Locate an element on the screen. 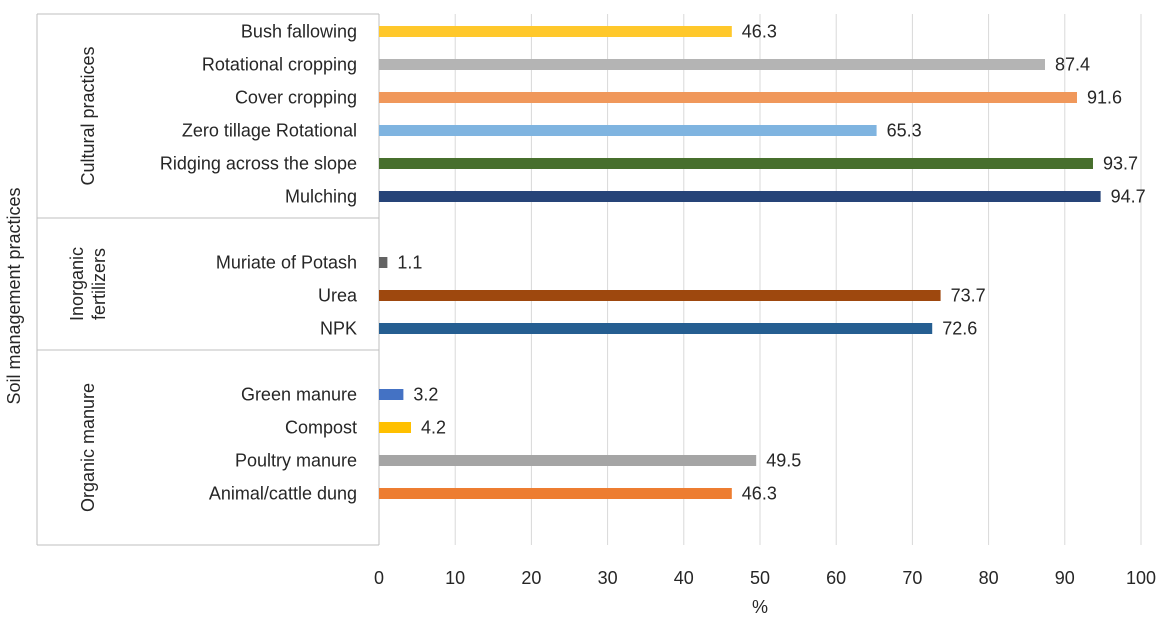 This screenshot has width=1162, height=620. category-label: Muriate of Potash is located at coordinates (286, 263).